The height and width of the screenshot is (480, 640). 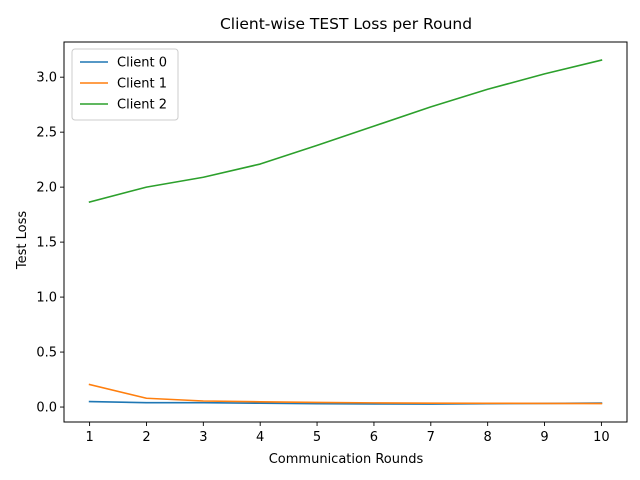 I want to click on legend-label-0: Client 0, so click(x=142, y=63).